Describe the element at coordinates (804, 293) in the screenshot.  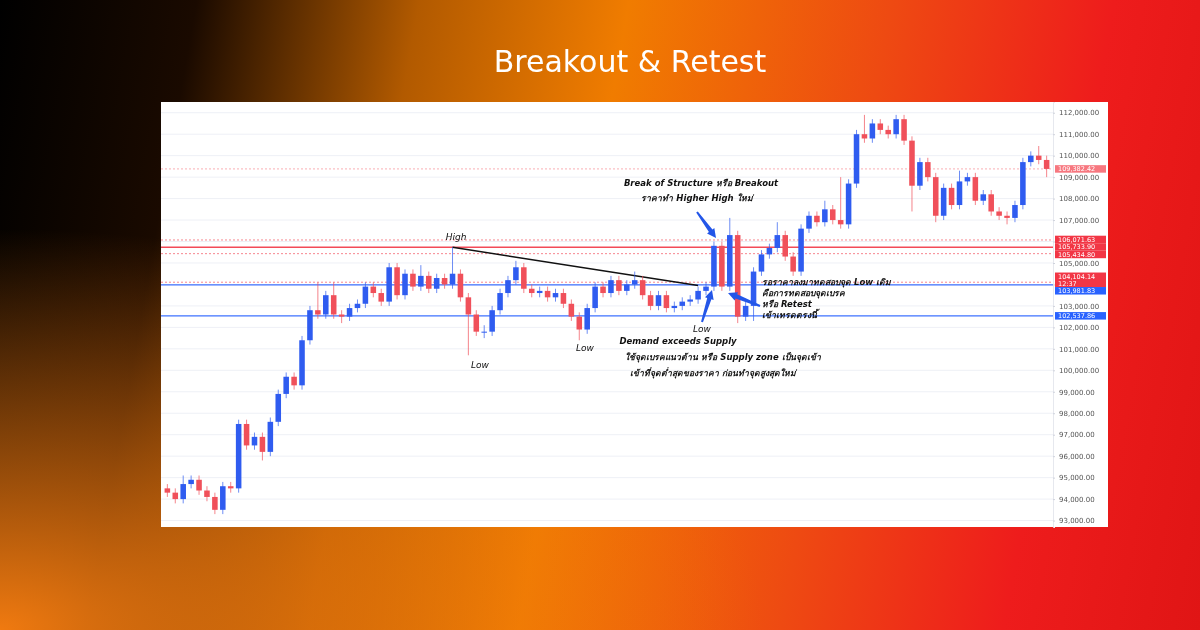
I see `annotation: คือการทดสอบจุดเบรค` at that location.